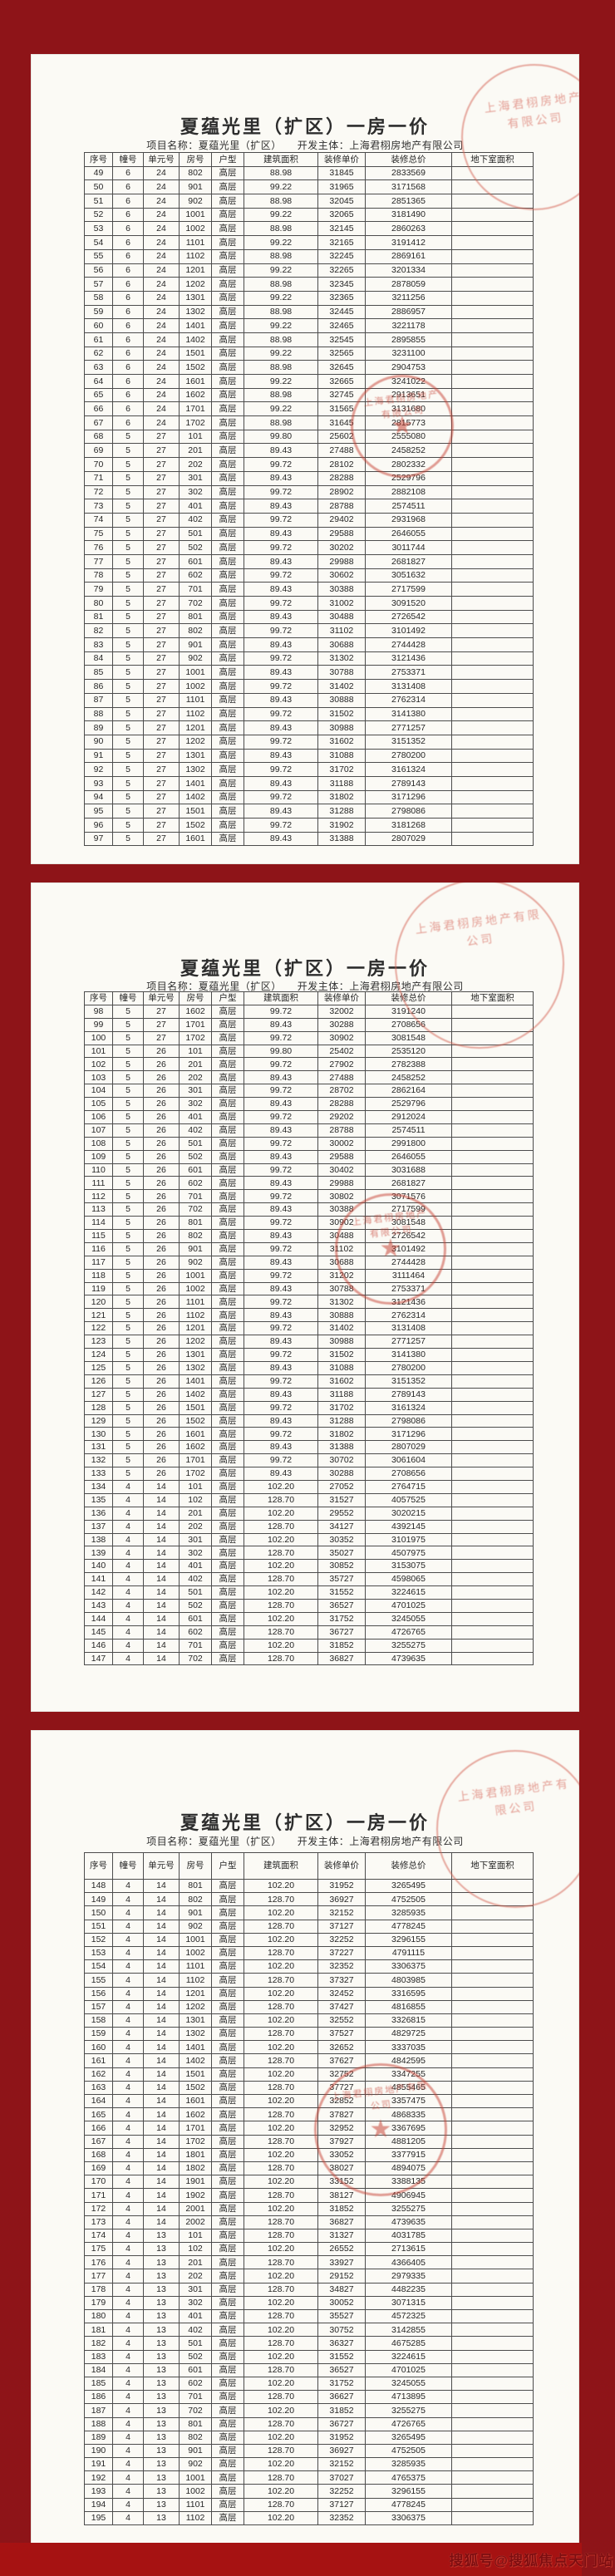 The image size is (615, 2576). Describe the element at coordinates (195, 1104) in the screenshot. I see `table-cell: 302` at that location.